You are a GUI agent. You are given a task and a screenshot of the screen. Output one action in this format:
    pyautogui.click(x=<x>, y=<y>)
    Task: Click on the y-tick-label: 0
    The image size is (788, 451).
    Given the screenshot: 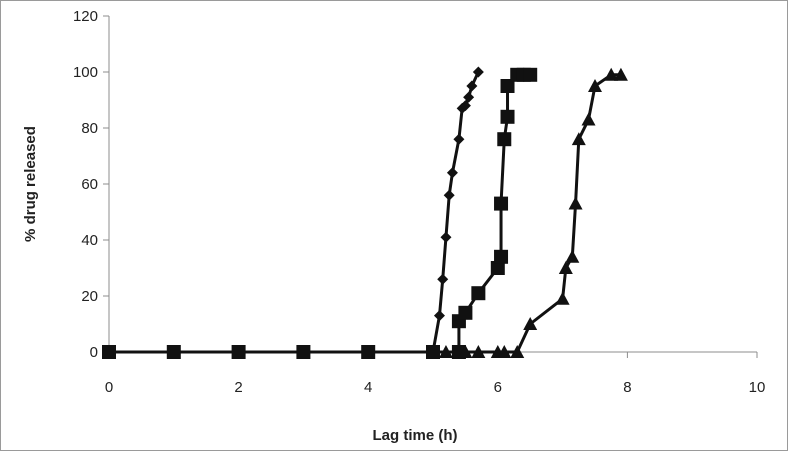 What is the action you would take?
    pyautogui.click(x=94, y=352)
    